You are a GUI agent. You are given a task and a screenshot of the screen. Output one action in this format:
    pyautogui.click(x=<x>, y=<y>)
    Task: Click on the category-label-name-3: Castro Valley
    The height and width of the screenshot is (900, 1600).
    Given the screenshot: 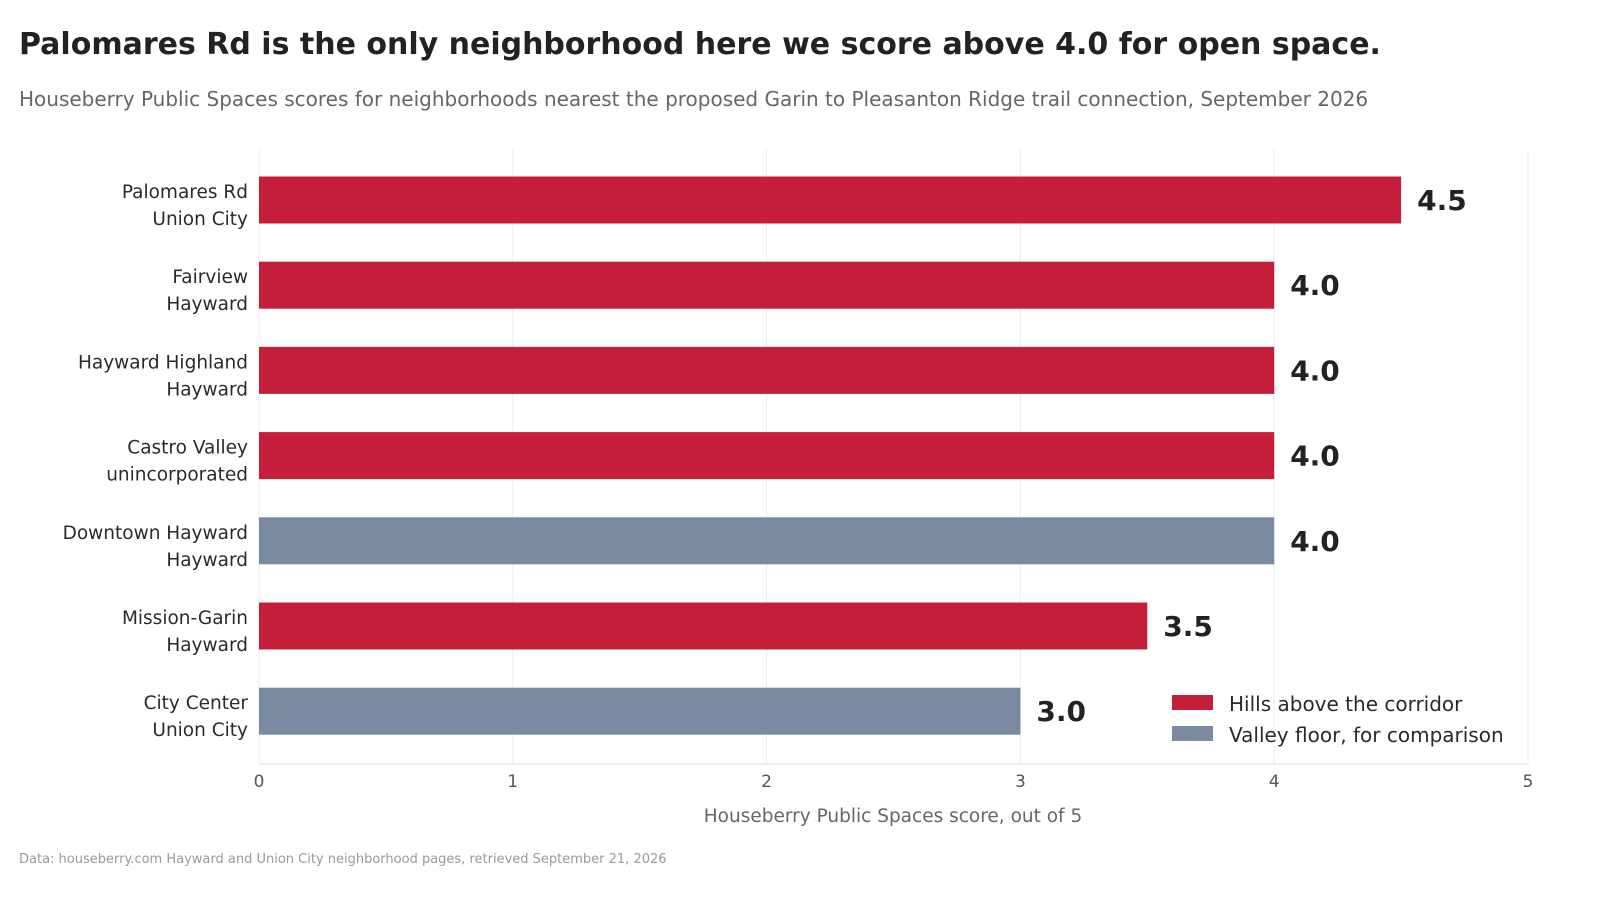 What is the action you would take?
    pyautogui.click(x=187, y=448)
    